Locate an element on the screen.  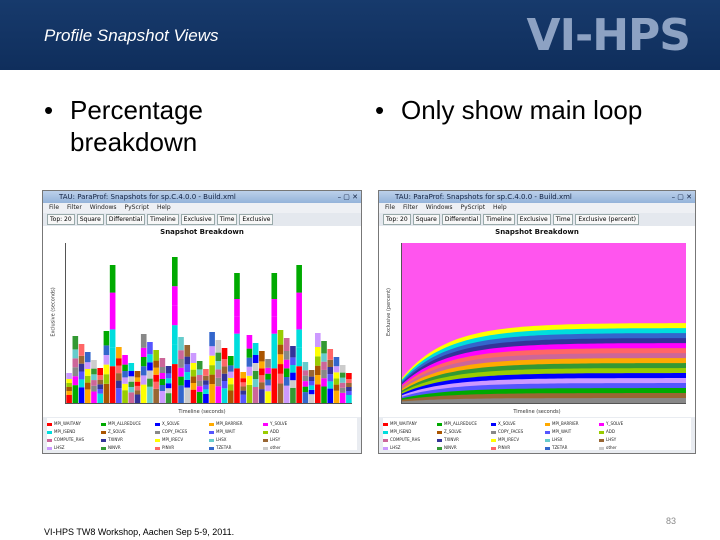
legend-label: LHSY is located at coordinates (275, 439).